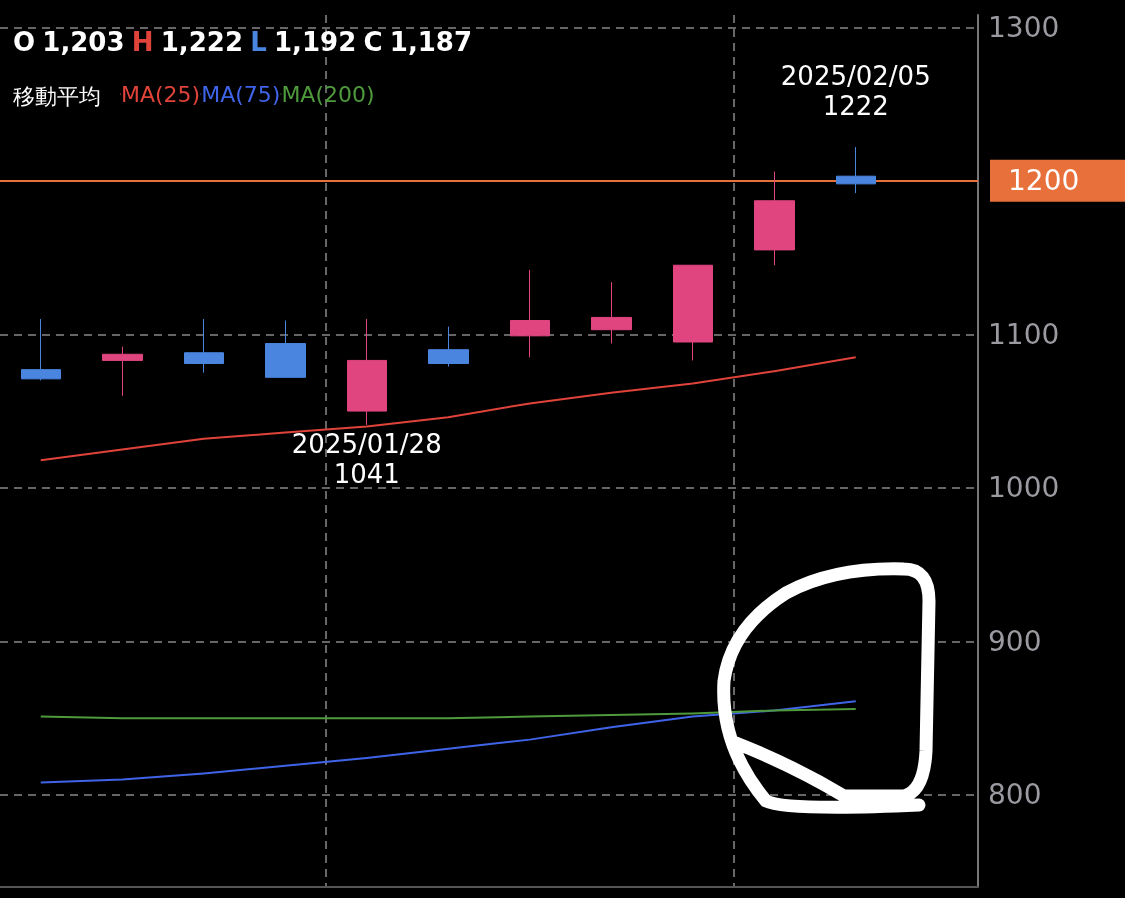 The height and width of the screenshot is (898, 1125). Describe the element at coordinates (1024, 488) in the screenshot. I see `y-tick-label: 1000` at that location.